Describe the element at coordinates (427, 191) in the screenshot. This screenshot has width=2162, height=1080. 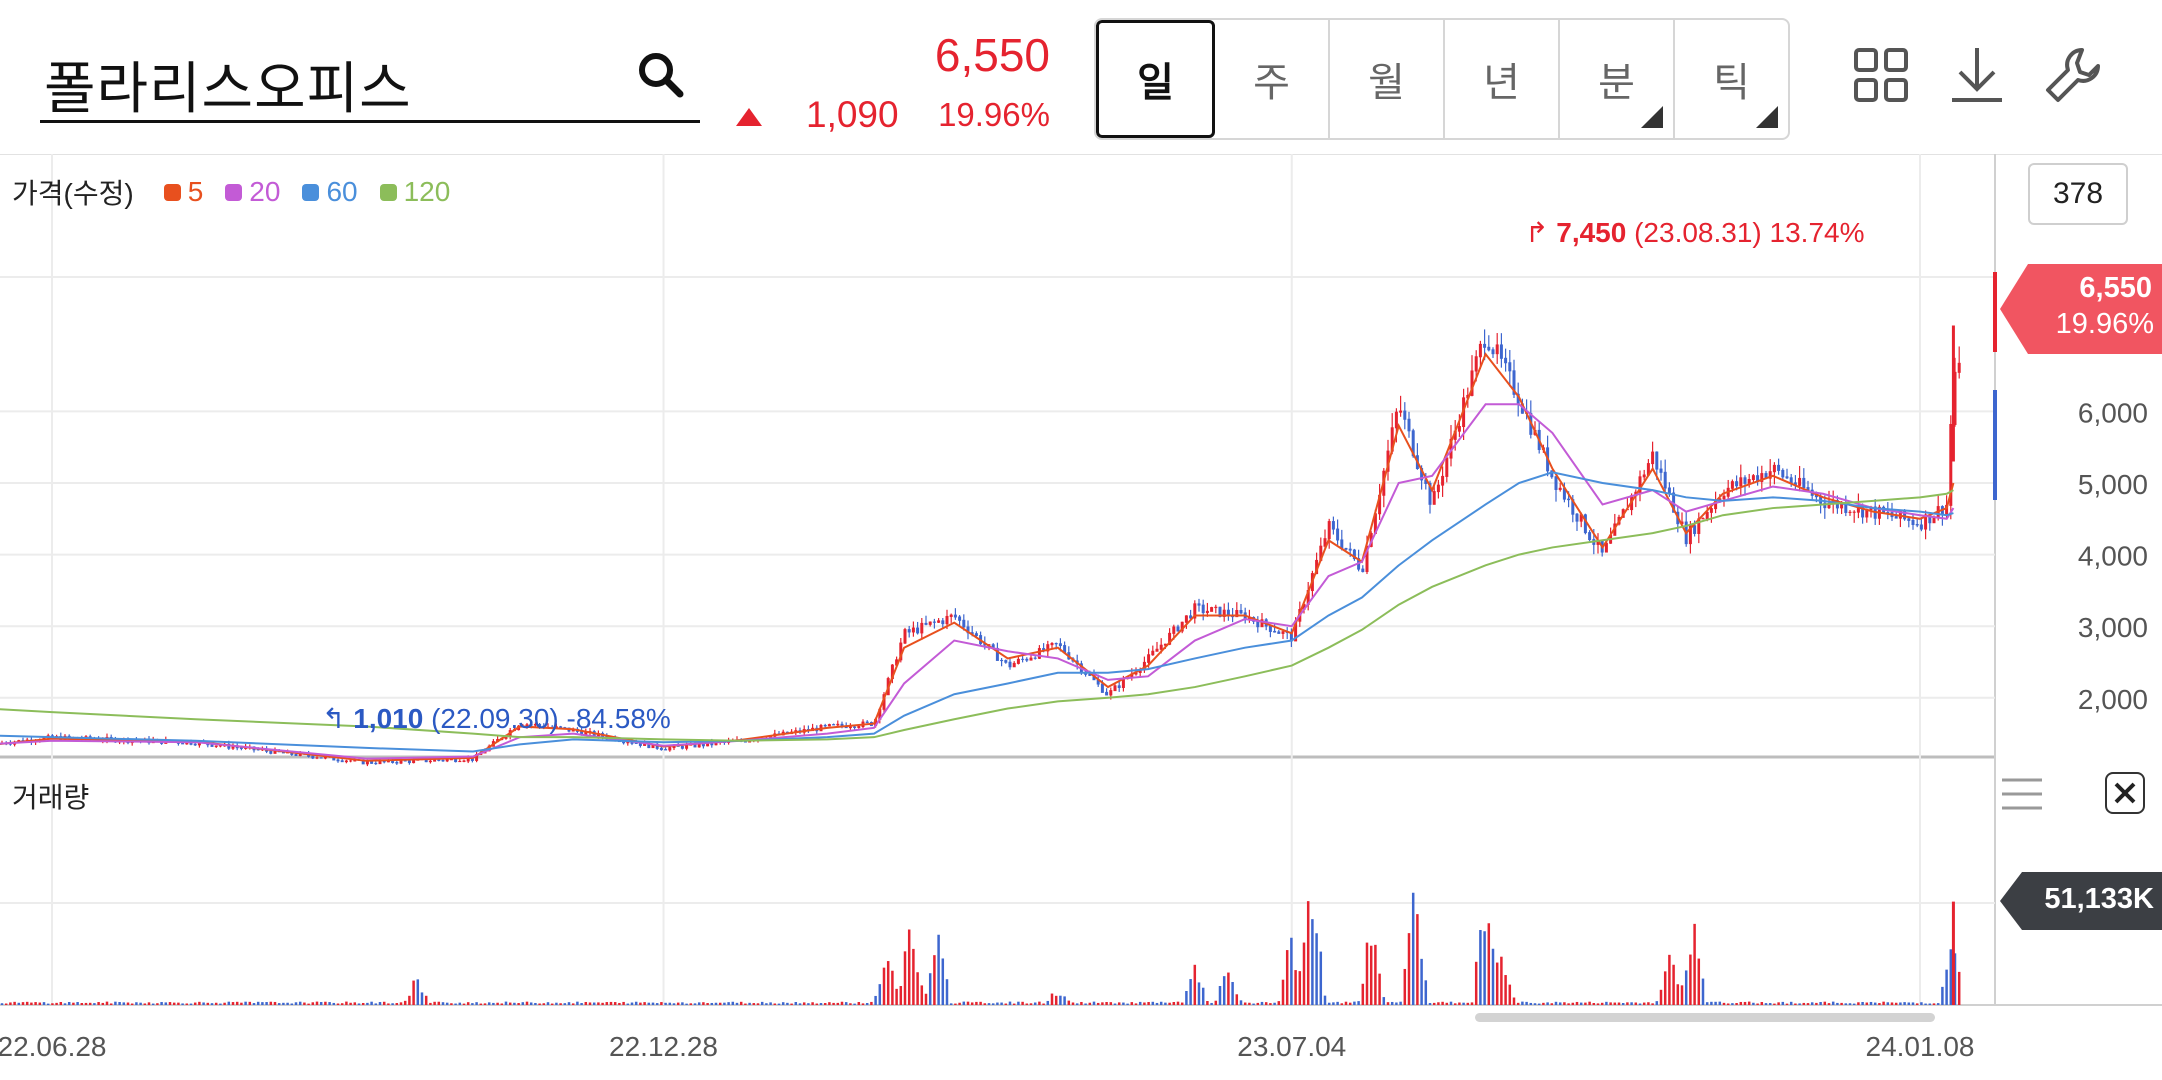
I see `legend-label: 120` at that location.